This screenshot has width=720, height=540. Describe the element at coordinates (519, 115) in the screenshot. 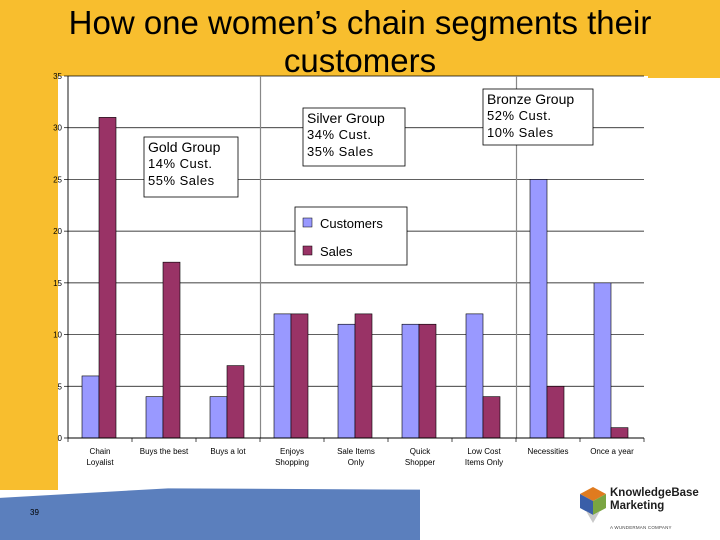

I see `group-annotation-line: 52% Cust.` at that location.